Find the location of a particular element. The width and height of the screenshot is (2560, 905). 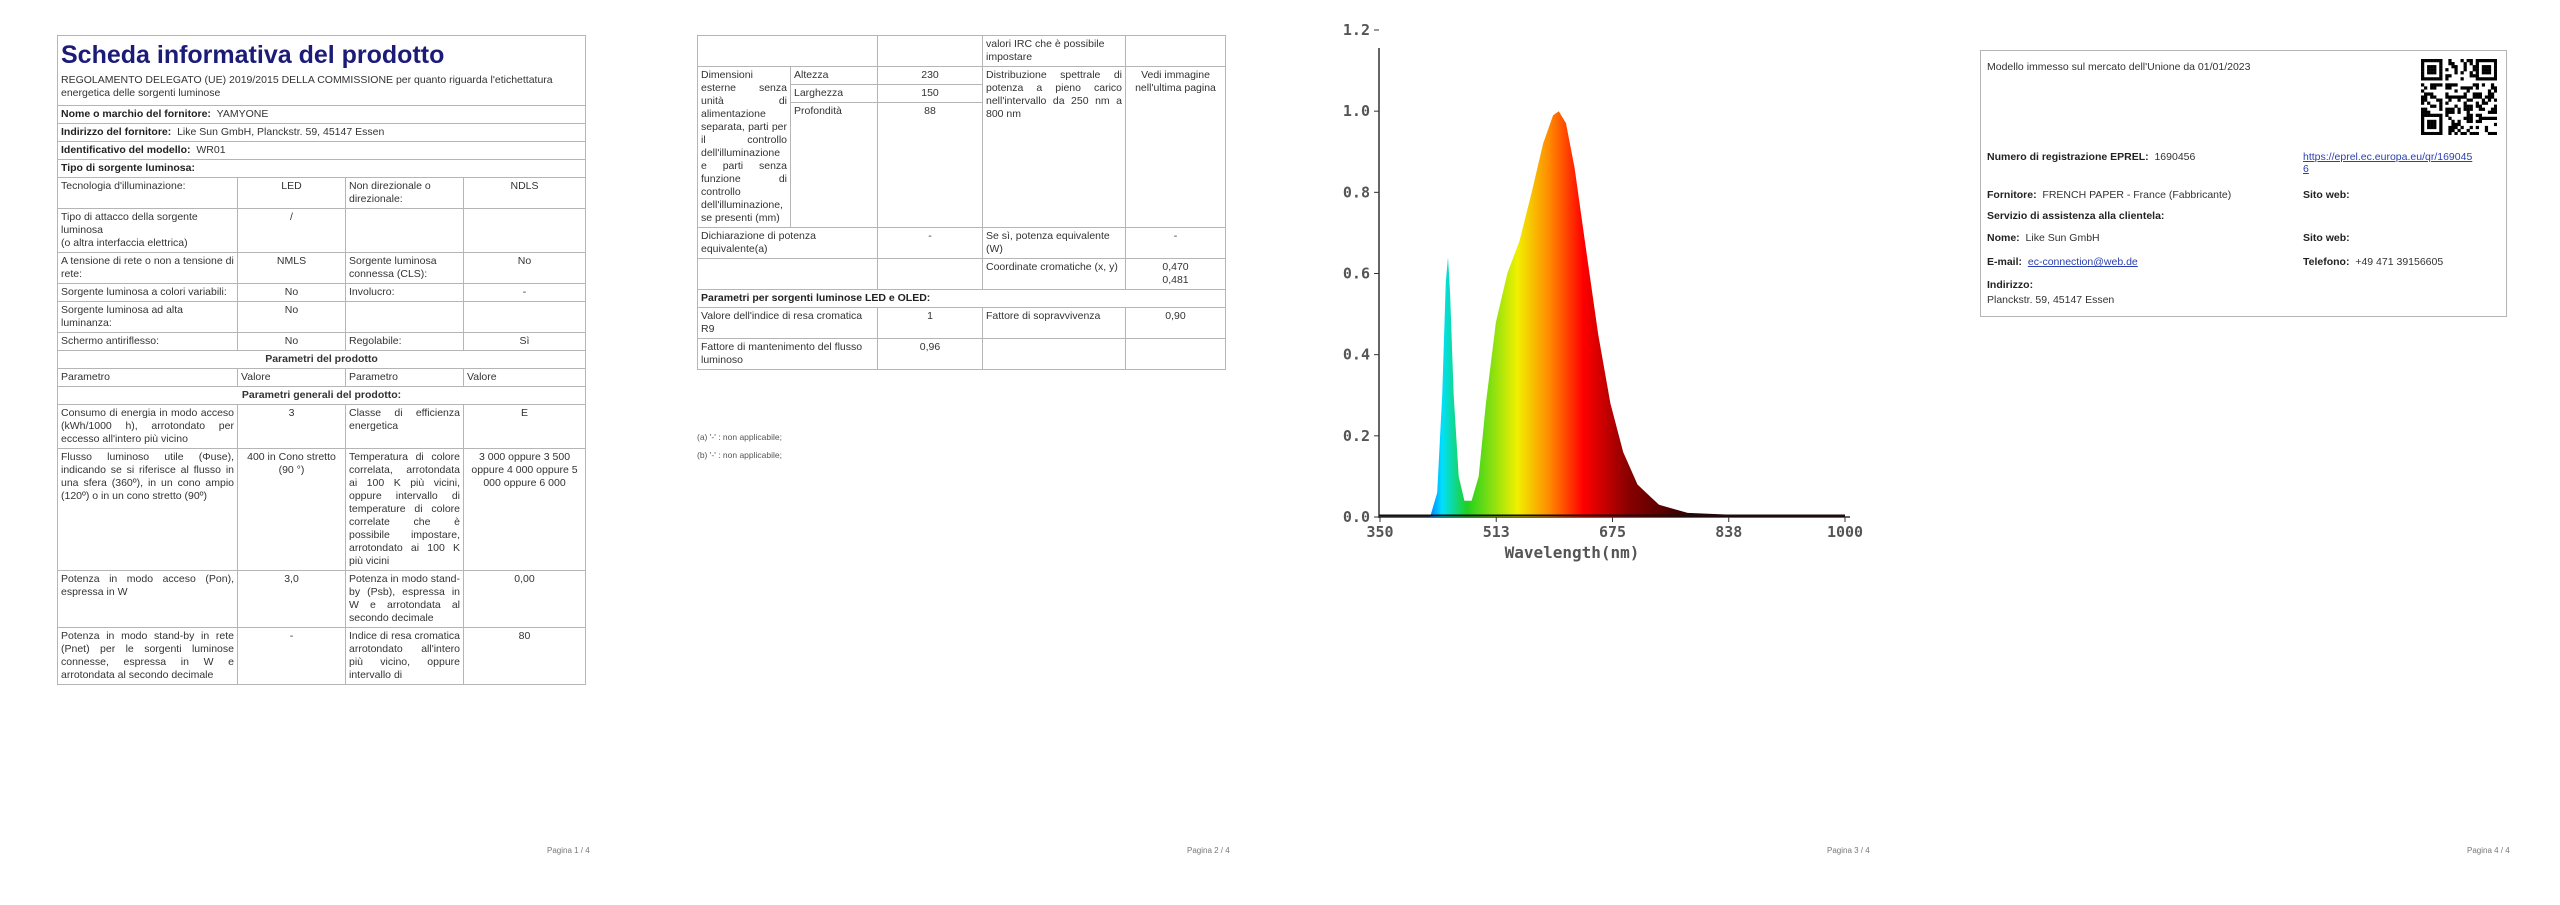

equivalent-power: - is located at coordinates (1175, 243).